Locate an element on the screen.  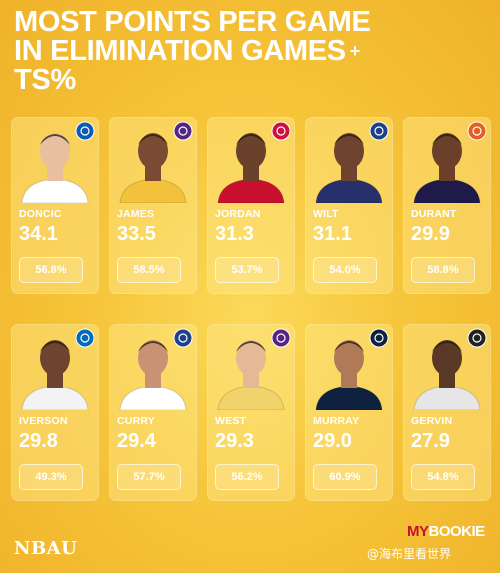
player-ts-badge: 58.5% is located at coordinates (149, 270).